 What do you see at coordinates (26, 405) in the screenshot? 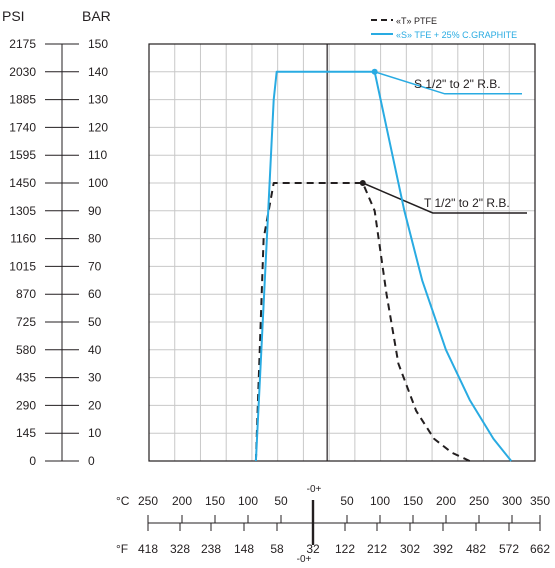
I see `psi-tick-label: 290` at bounding box center [26, 405].